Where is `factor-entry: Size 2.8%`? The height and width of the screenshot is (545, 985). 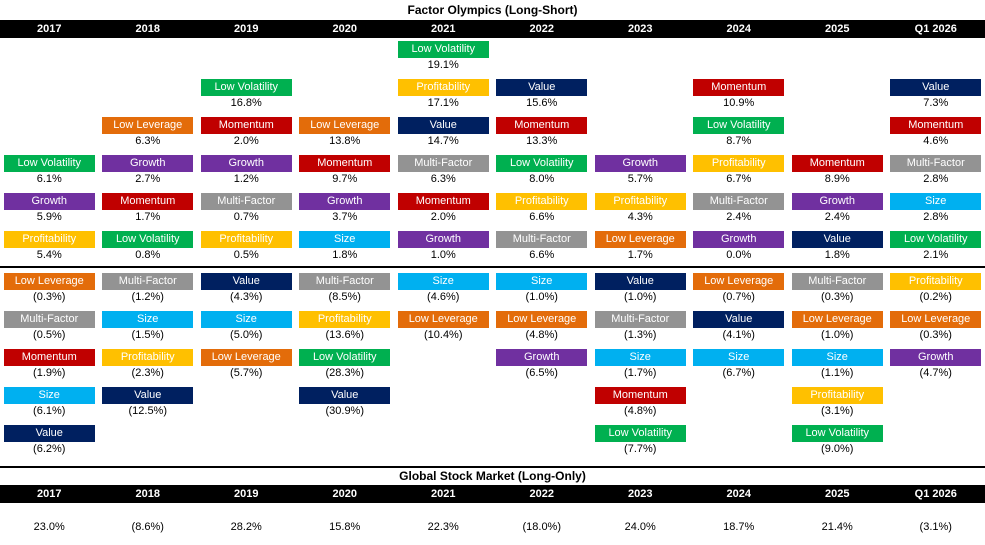
factor-entry: Size 2.8% is located at coordinates (936, 209).